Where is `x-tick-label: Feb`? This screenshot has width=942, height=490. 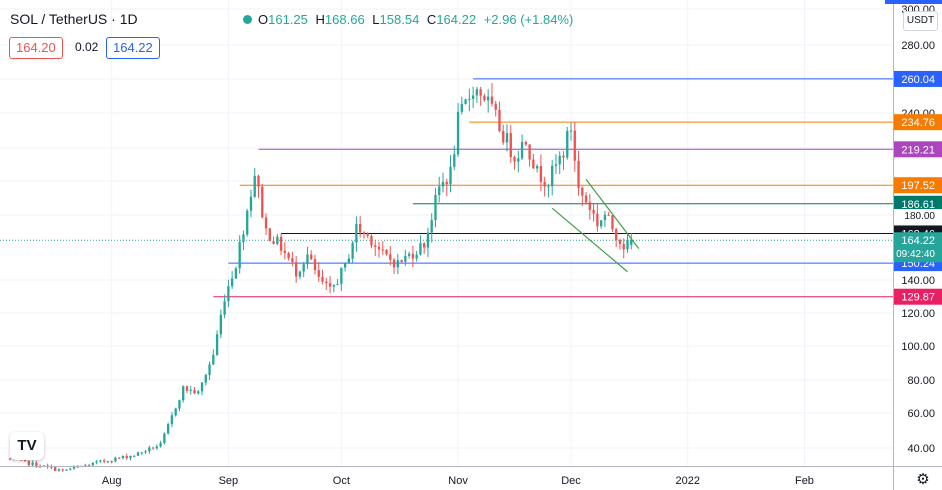 x-tick-label: Feb is located at coordinates (804, 481).